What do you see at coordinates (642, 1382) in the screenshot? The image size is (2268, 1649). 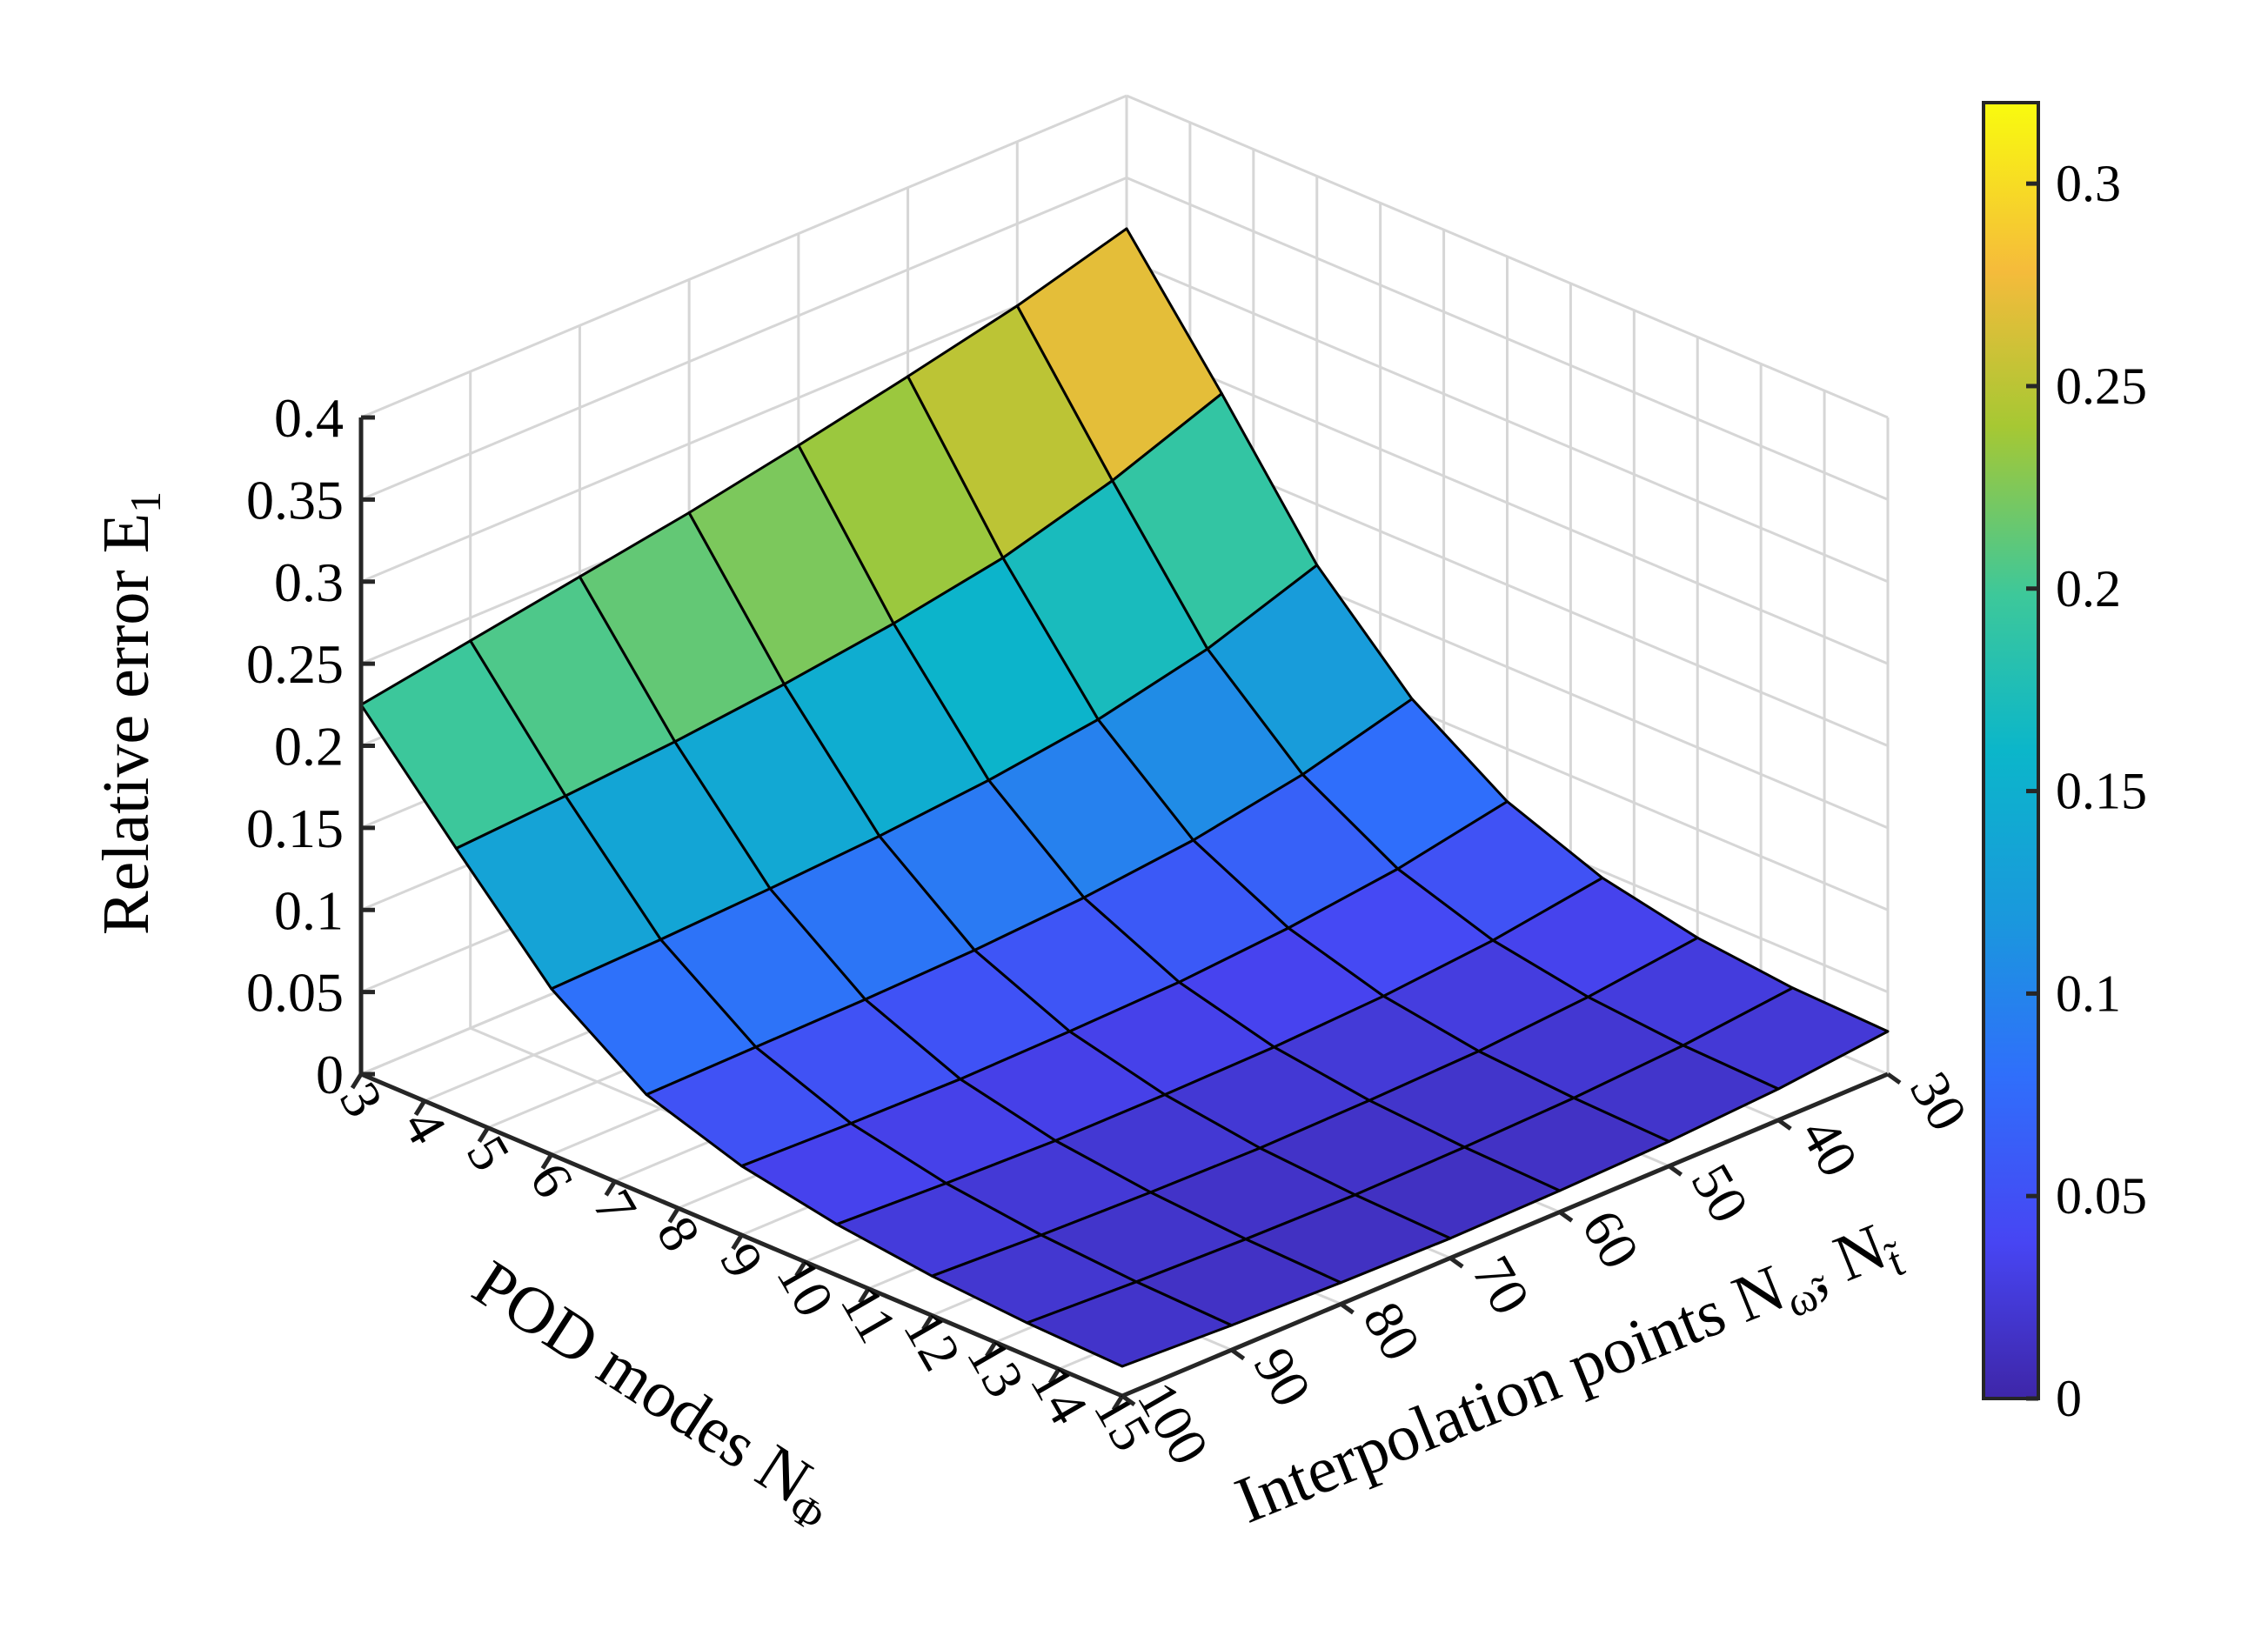 I see `x-axis-label-text: POD modes N` at bounding box center [642, 1382].